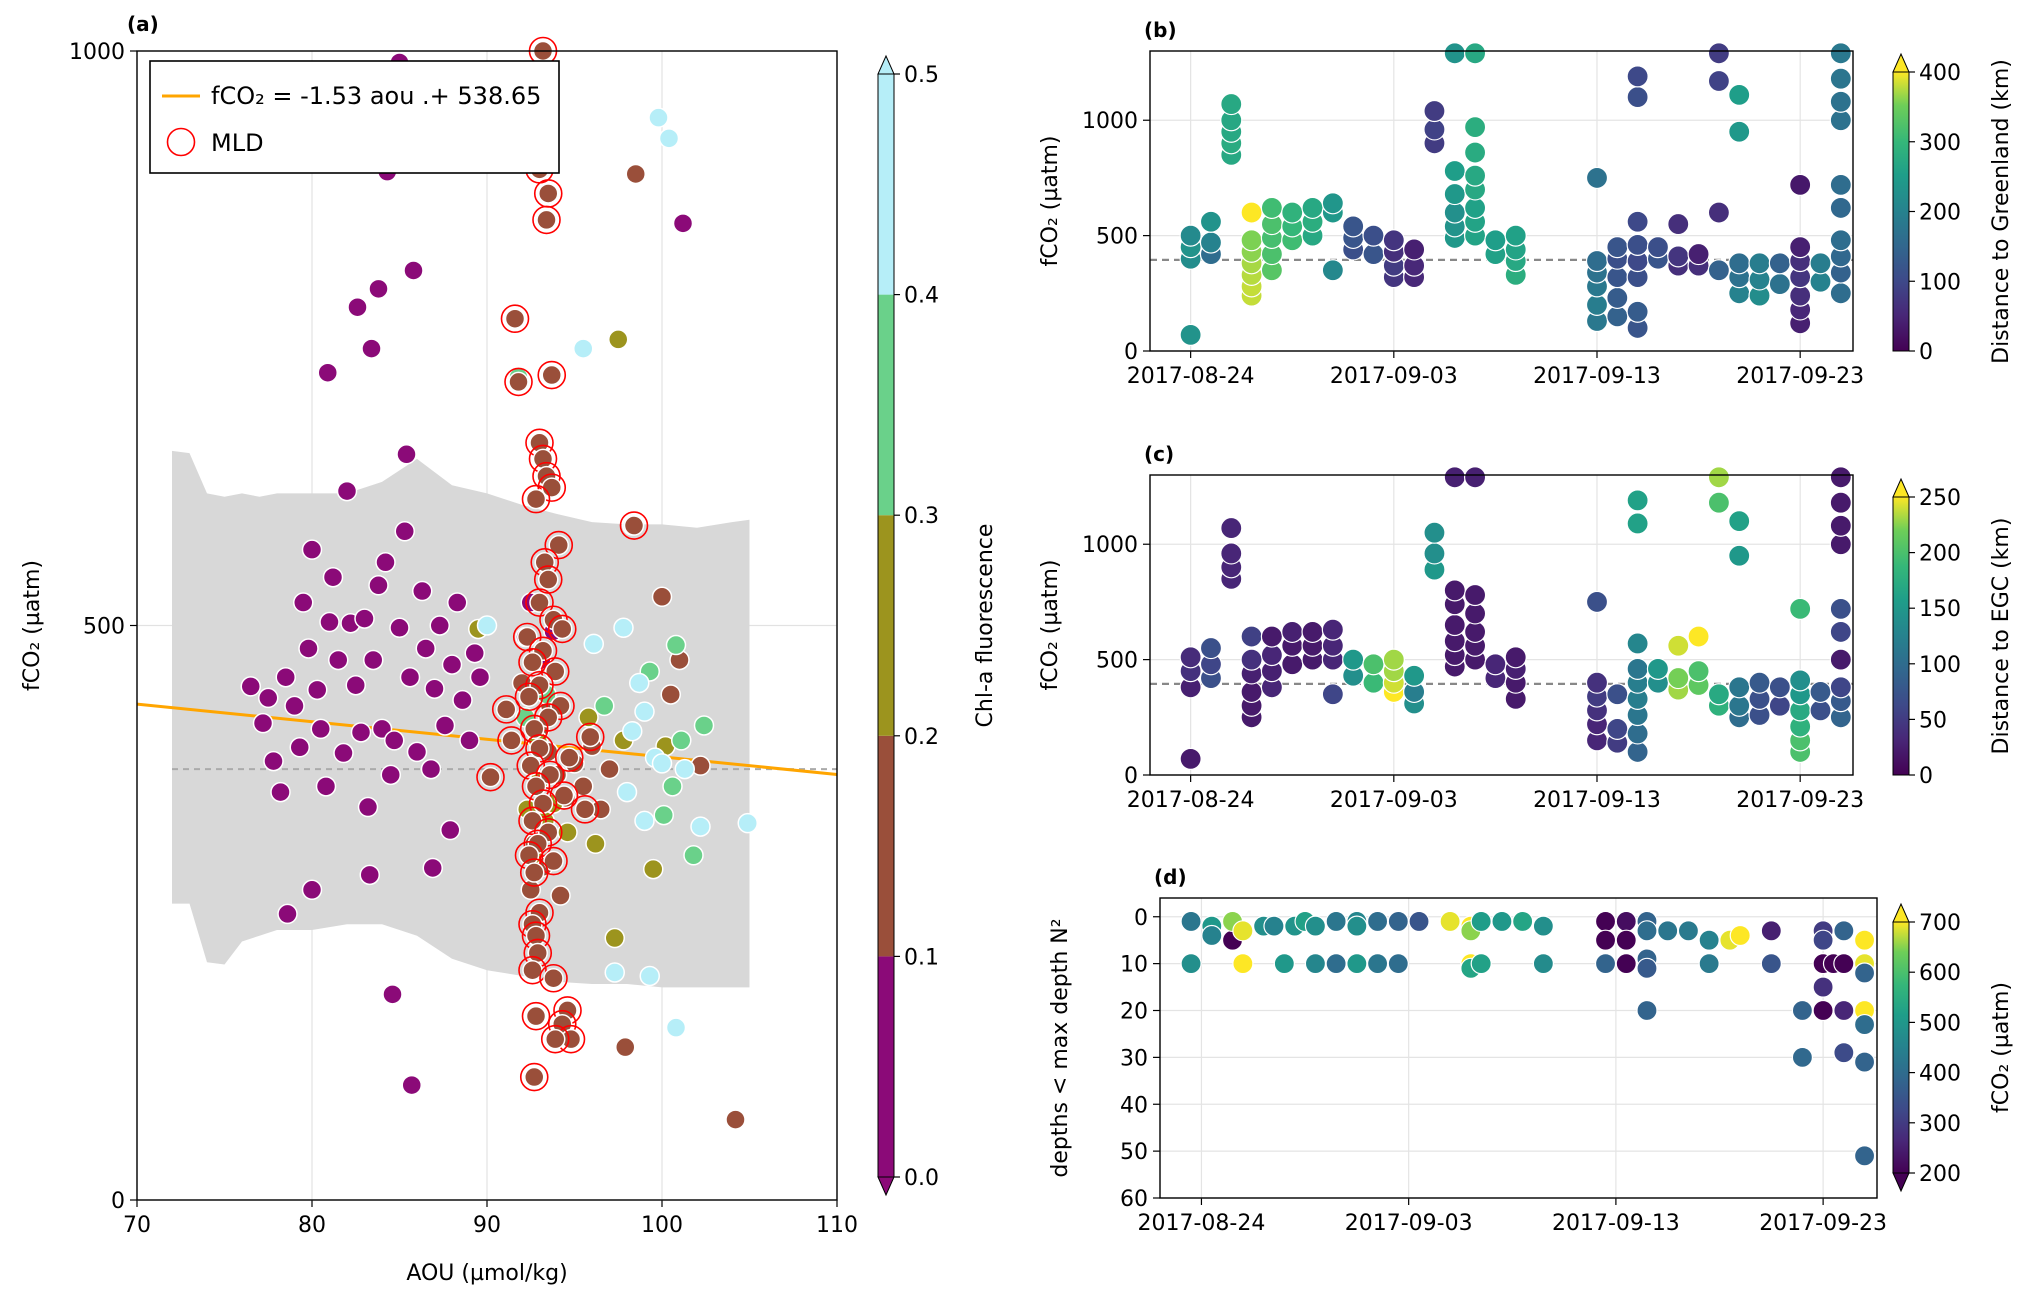 This screenshot has height=1302, width=2038. Describe the element at coordinates (1940, 73) in the screenshot. I see `colorbar-tick-label-b: 400` at that location.